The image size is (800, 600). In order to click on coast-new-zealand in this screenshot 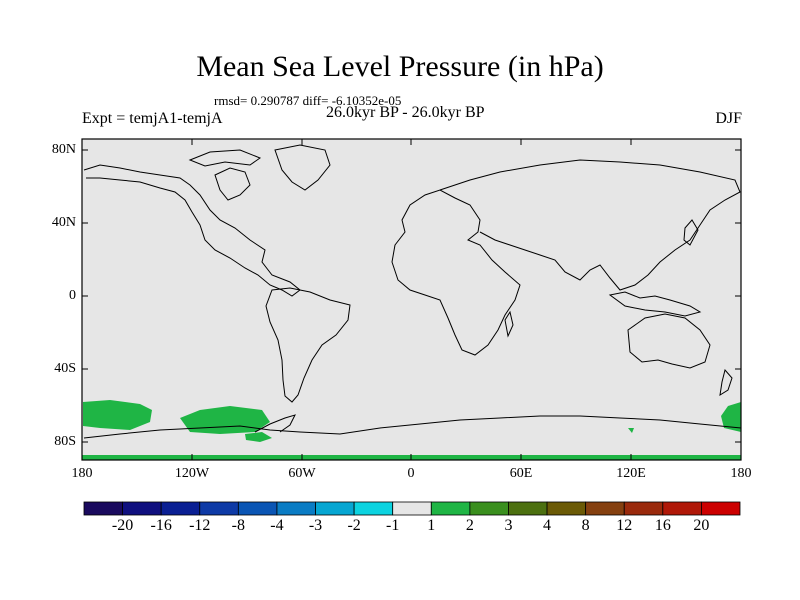, I will do `click(726, 382)`.